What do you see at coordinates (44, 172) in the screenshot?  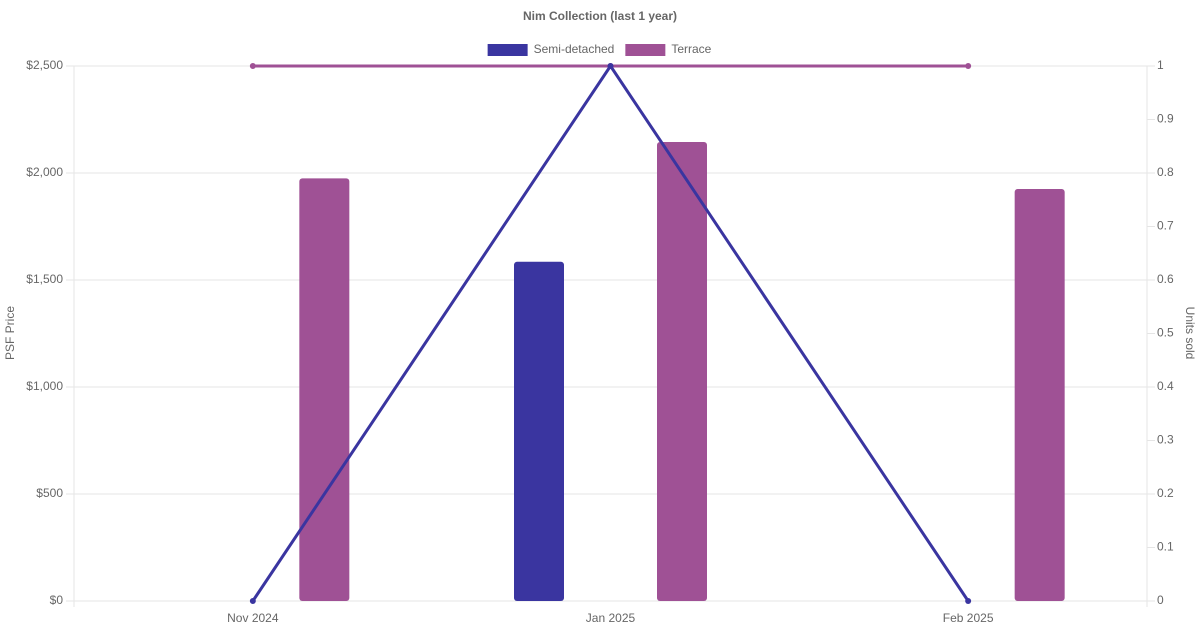 I see `y-tick-label: $2,000` at bounding box center [44, 172].